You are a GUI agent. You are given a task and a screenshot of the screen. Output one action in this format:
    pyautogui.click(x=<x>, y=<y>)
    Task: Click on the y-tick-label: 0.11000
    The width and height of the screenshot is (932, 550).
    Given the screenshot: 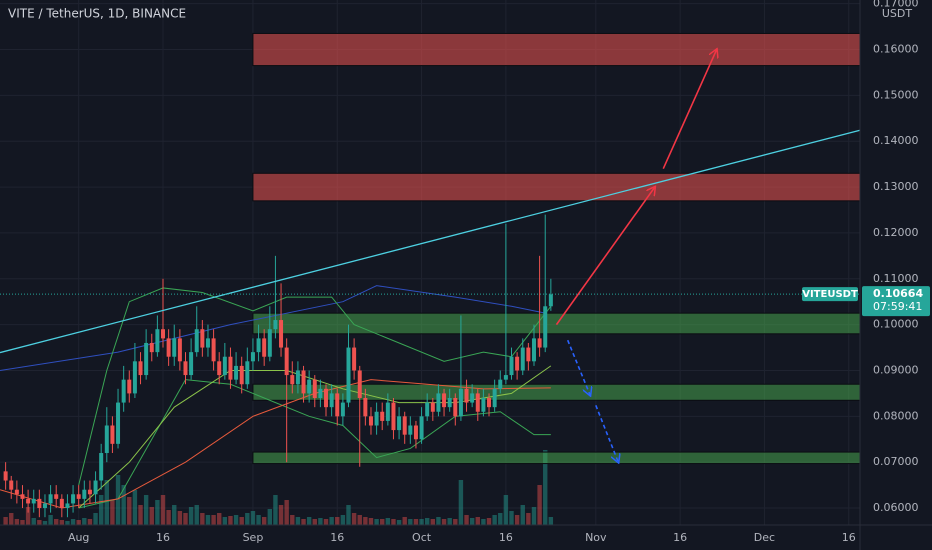 What is the action you would take?
    pyautogui.click(x=896, y=278)
    